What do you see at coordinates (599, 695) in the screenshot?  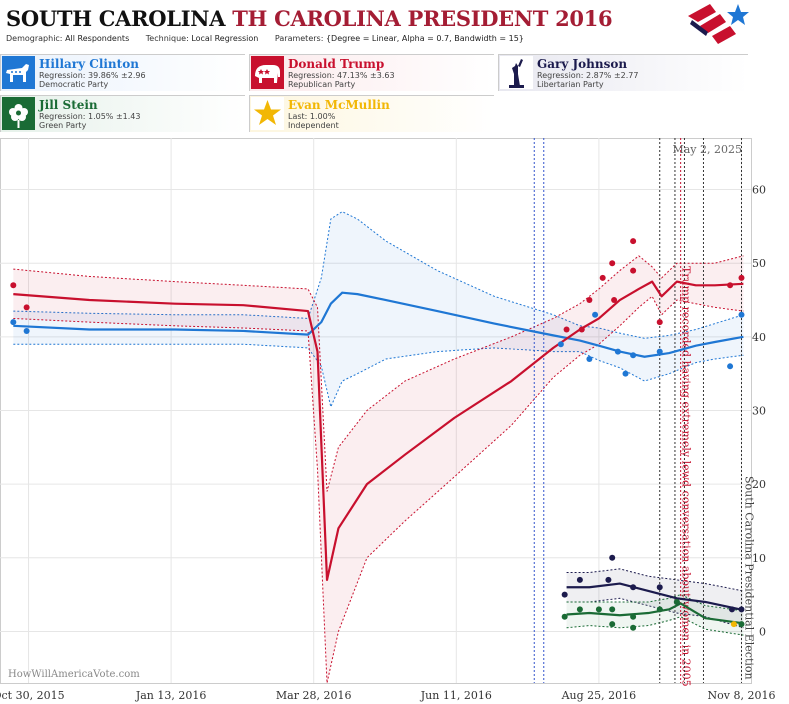 I see `x-tick-label: Aug 25, 2016` at bounding box center [599, 695].